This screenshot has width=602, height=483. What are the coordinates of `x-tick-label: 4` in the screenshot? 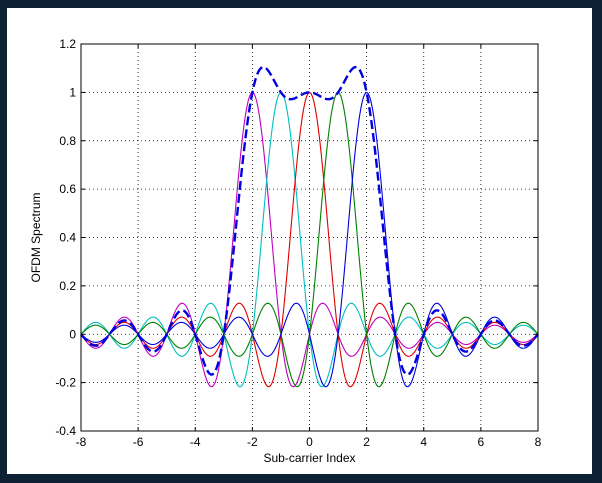 It's located at (423, 442).